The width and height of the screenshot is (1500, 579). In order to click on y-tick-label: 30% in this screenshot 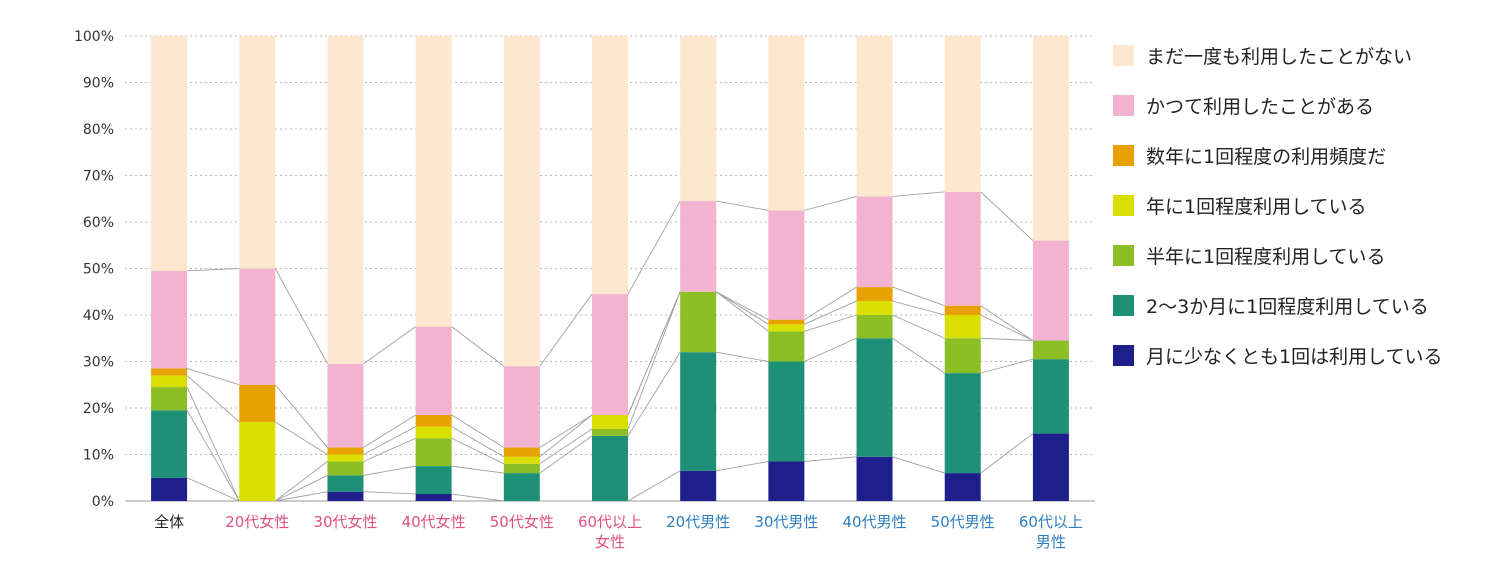, I will do `click(98, 363)`.